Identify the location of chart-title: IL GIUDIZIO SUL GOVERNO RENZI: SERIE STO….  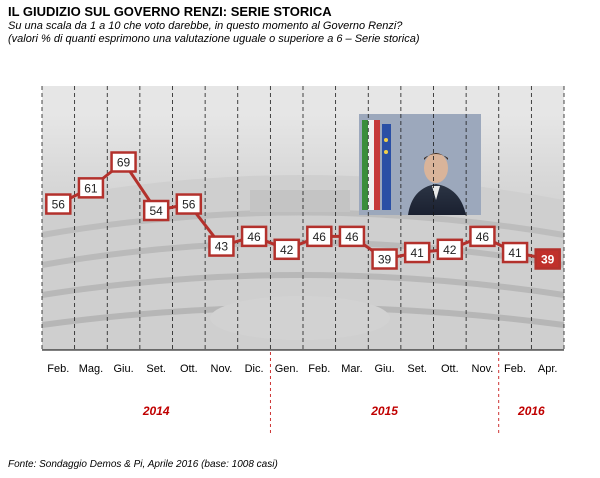
(170, 11).